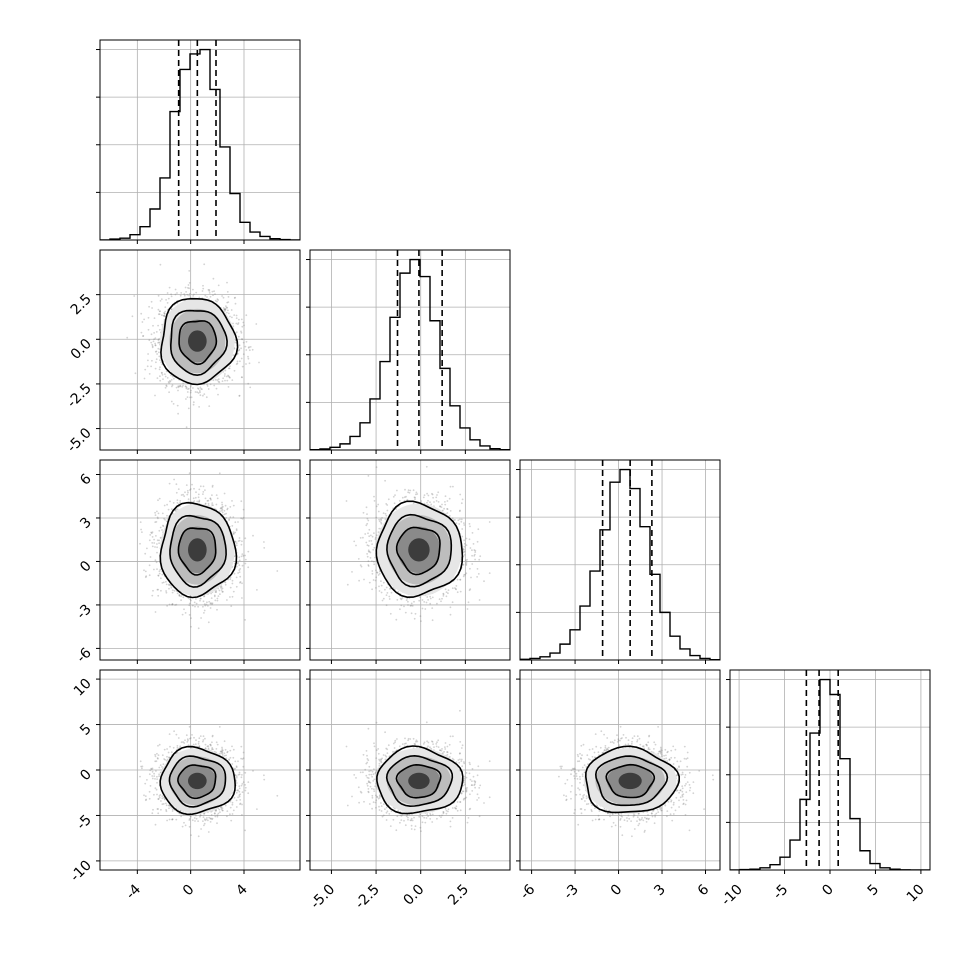  I want to click on x-tick-label-2-2: 0, so click(617, 891).